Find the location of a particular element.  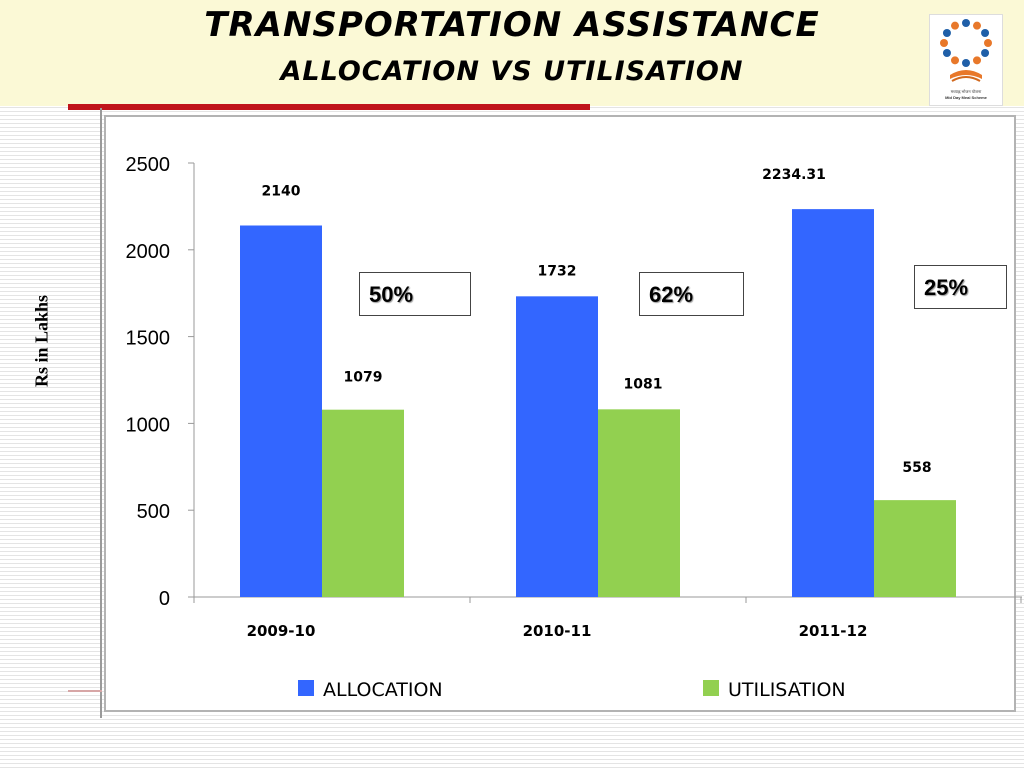

data-label: 2140 is located at coordinates (281, 191).